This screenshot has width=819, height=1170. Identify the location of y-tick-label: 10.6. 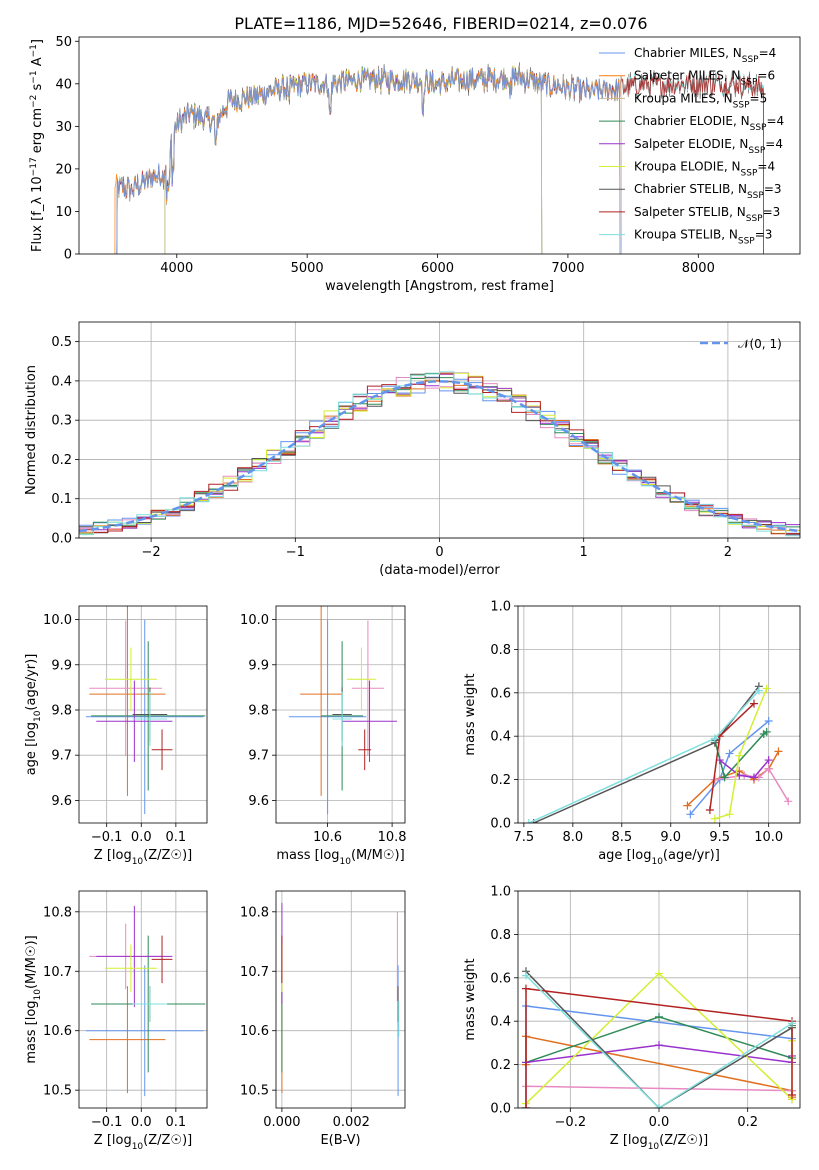
(254, 1031).